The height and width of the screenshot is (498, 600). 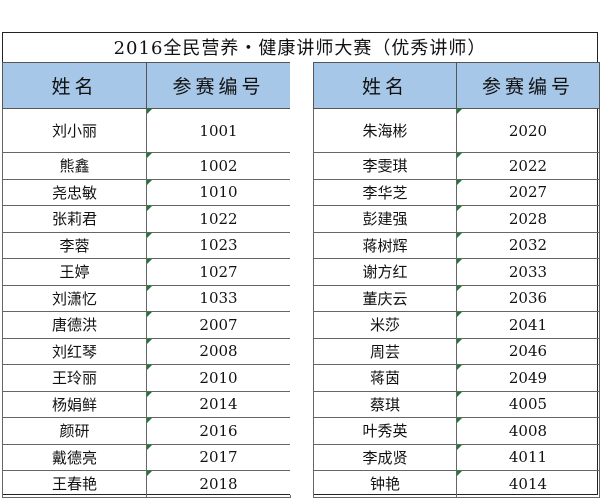 I want to click on contestant-name: 尧忠敏, so click(x=74, y=192).